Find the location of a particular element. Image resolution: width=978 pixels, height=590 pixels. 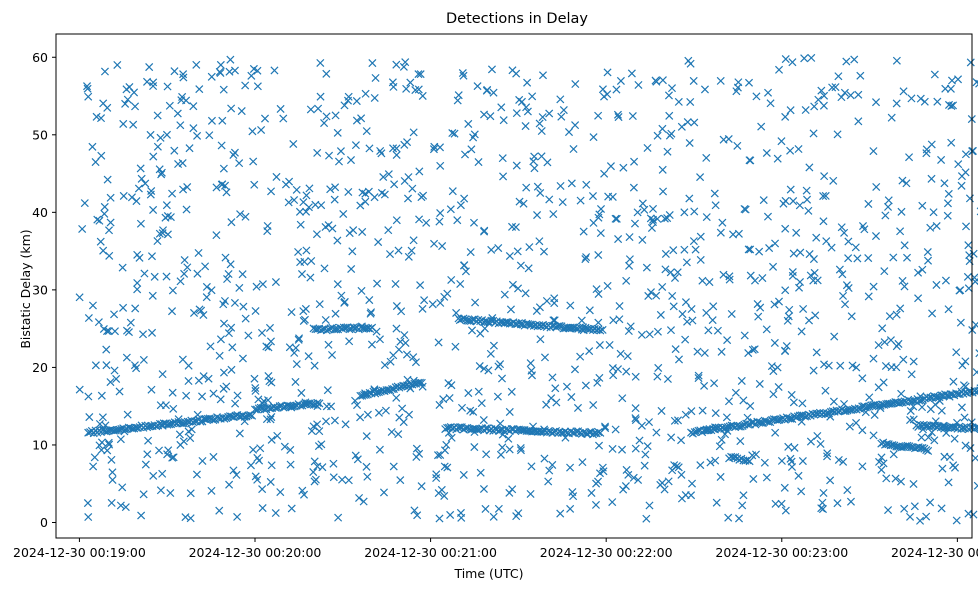

y-tick-label: 50 is located at coordinates (40, 134).